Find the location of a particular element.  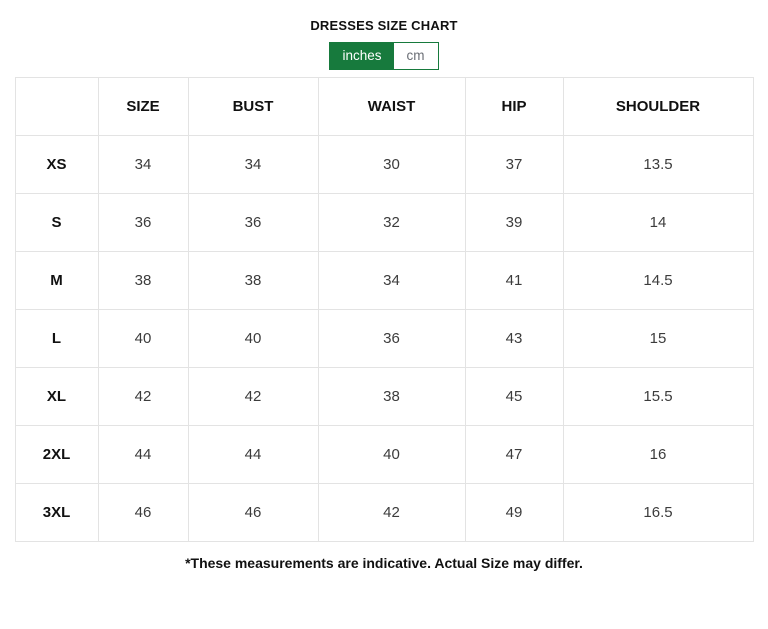

cell-bust: 36 is located at coordinates (253, 222).